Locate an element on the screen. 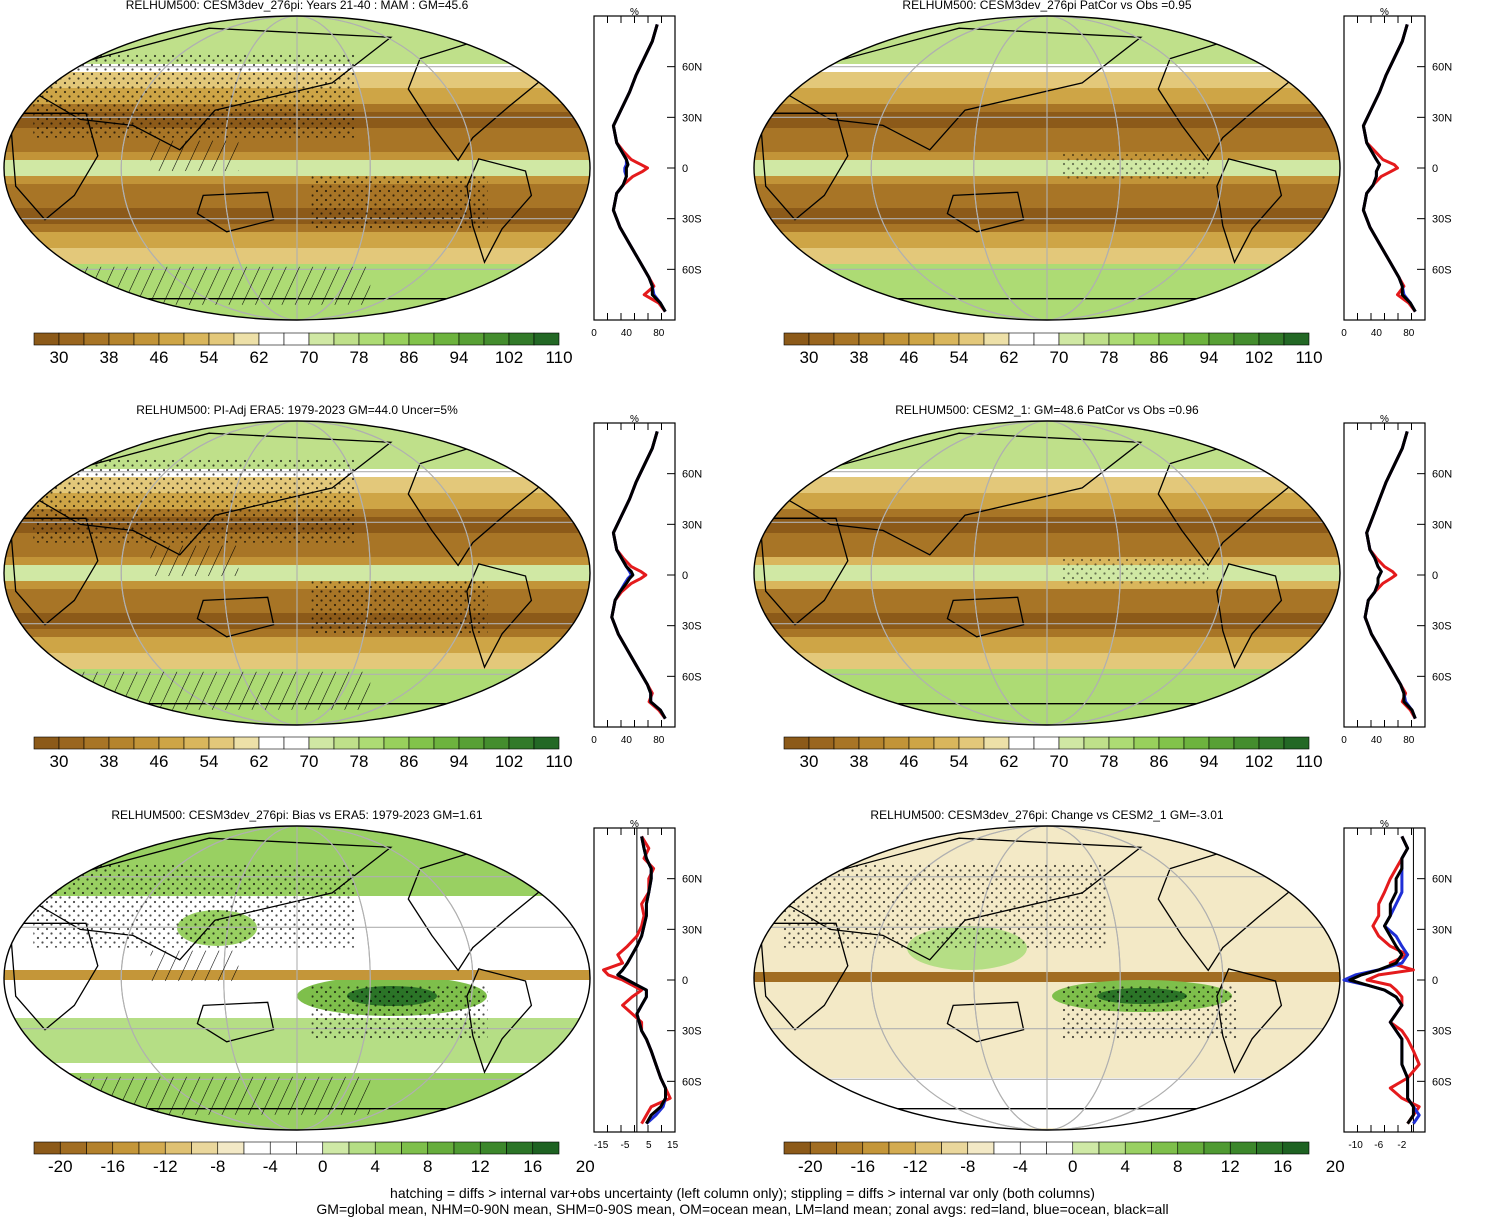  hatching-region is located at coordinates (224, 1095).